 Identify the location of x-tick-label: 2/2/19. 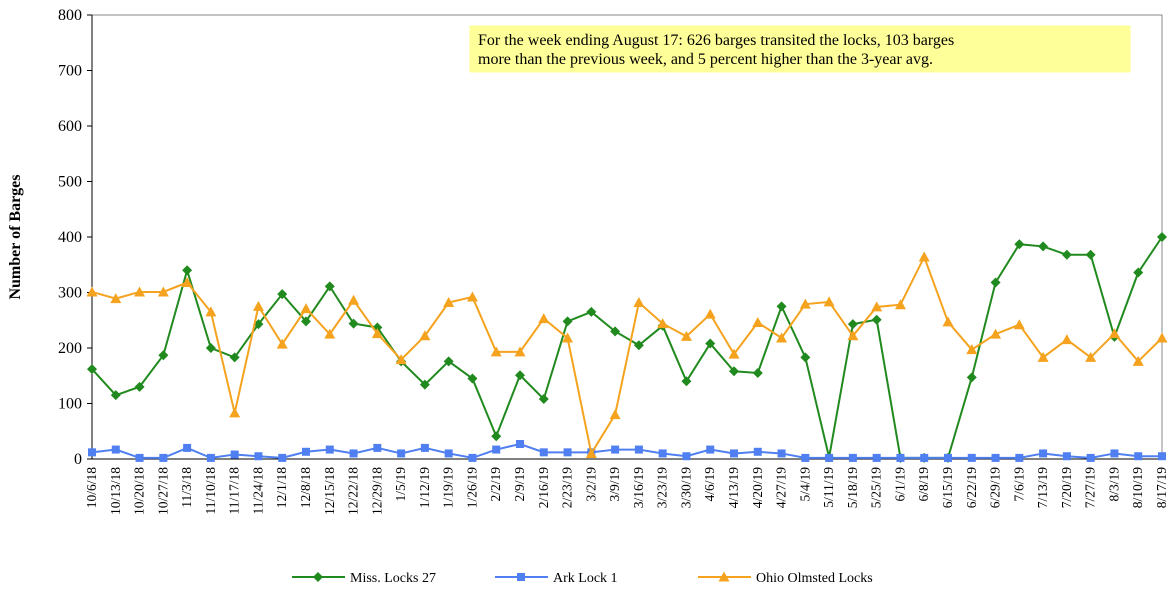
(495, 484).